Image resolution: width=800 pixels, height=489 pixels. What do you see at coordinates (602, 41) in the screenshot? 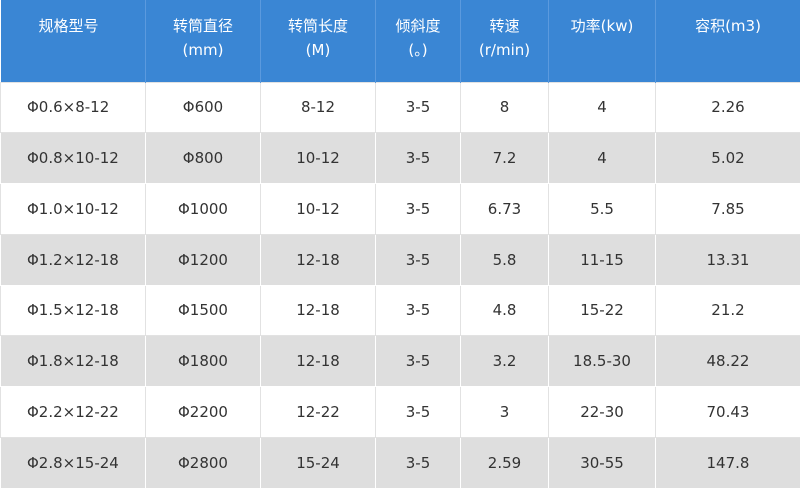
I see `header-cell: 功率(kw)` at bounding box center [602, 41].